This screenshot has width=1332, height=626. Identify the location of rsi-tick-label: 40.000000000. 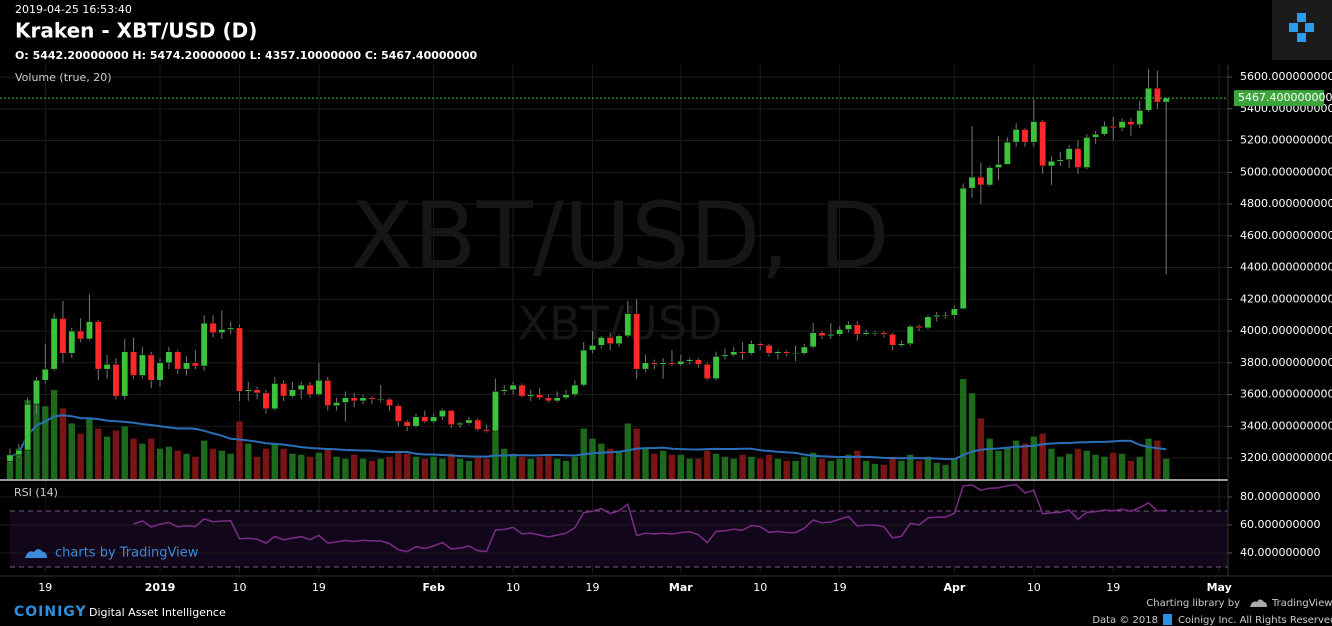
(1280, 552).